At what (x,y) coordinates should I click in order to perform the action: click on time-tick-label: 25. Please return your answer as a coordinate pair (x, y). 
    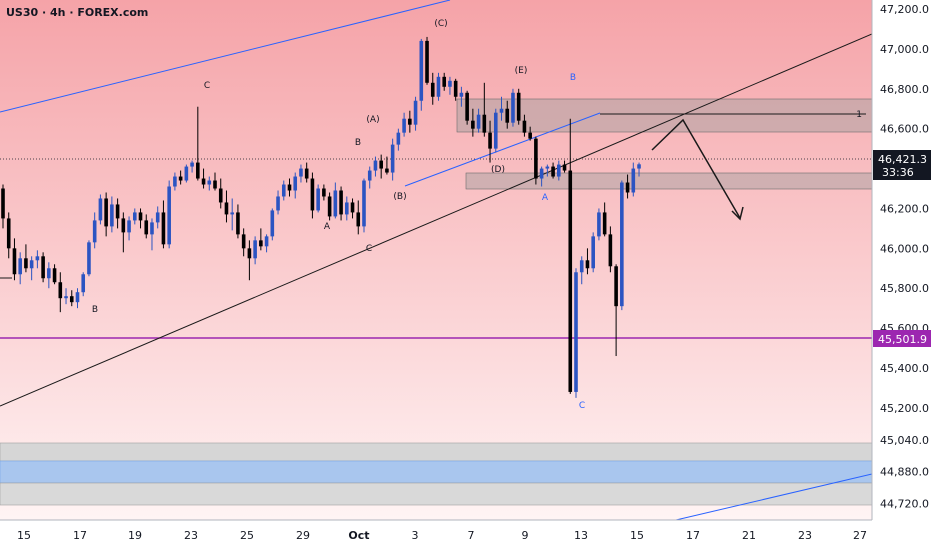
    Looking at the image, I should click on (247, 535).